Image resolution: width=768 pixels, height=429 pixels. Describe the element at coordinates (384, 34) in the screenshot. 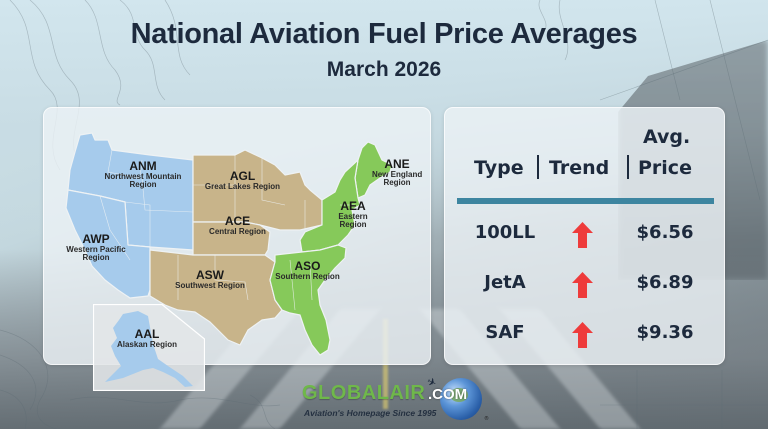

I see `page-title: National Aviation Fuel Price Averages` at that location.